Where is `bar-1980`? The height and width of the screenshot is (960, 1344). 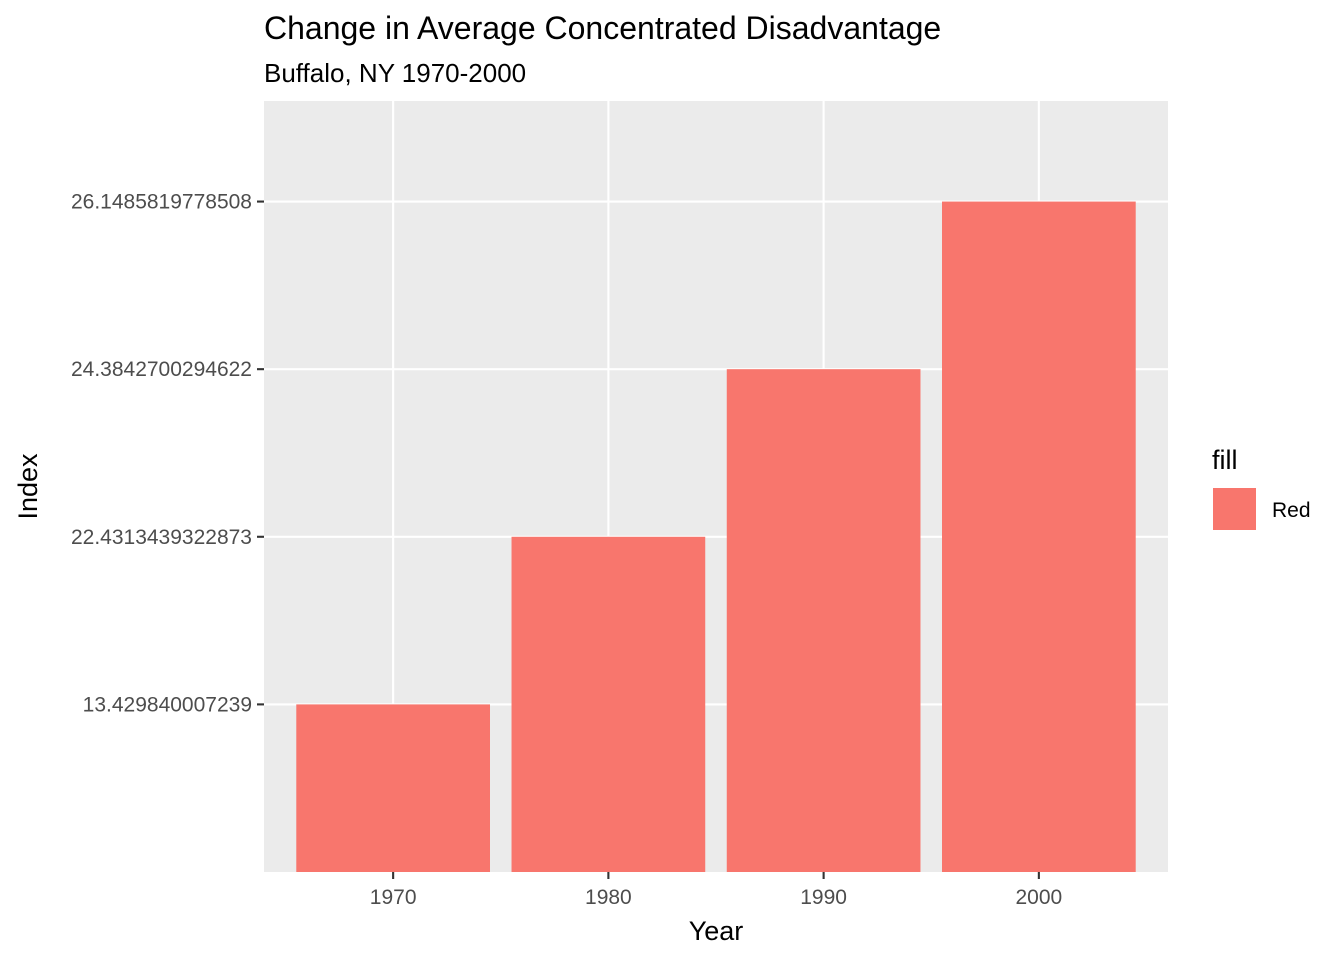
bar-1980 is located at coordinates (608, 704).